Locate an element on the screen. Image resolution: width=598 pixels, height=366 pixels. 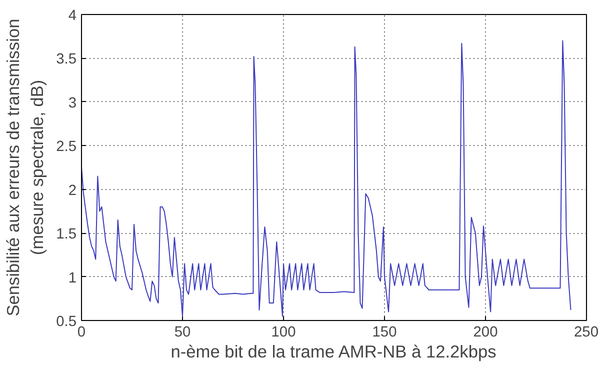
x-tick-label: 0 is located at coordinates (81, 332).